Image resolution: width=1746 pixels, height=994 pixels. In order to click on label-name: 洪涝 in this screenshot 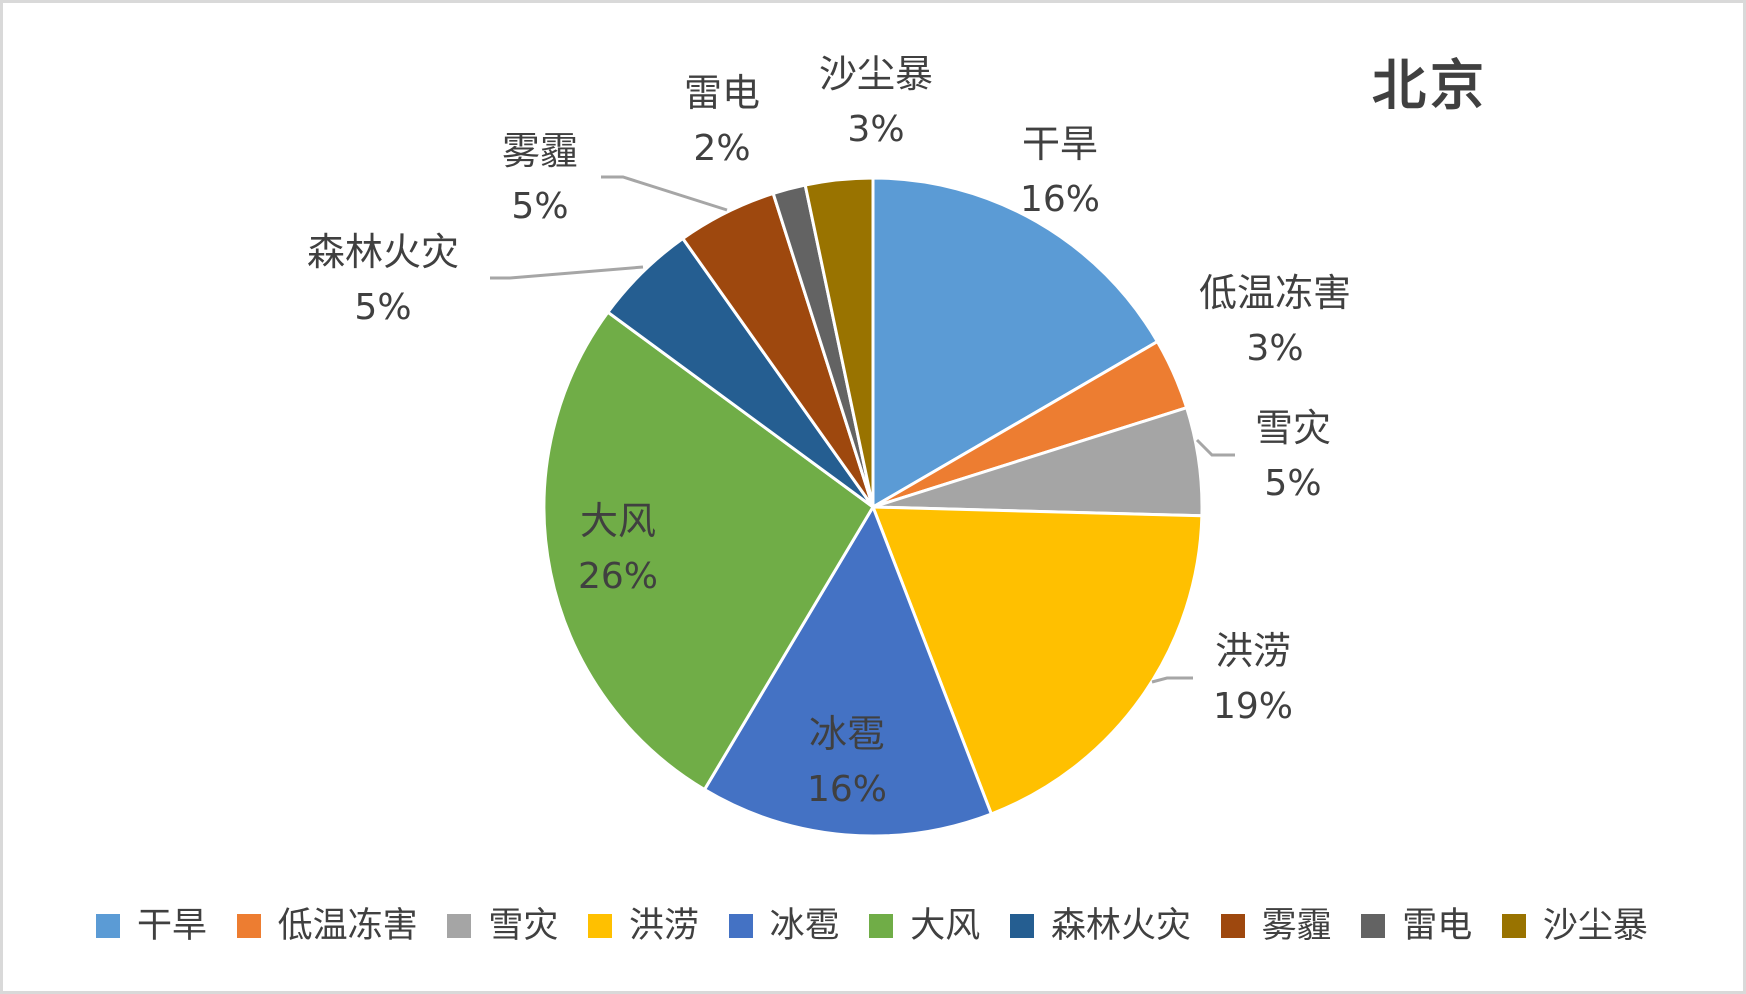, I will do `click(1253, 651)`.